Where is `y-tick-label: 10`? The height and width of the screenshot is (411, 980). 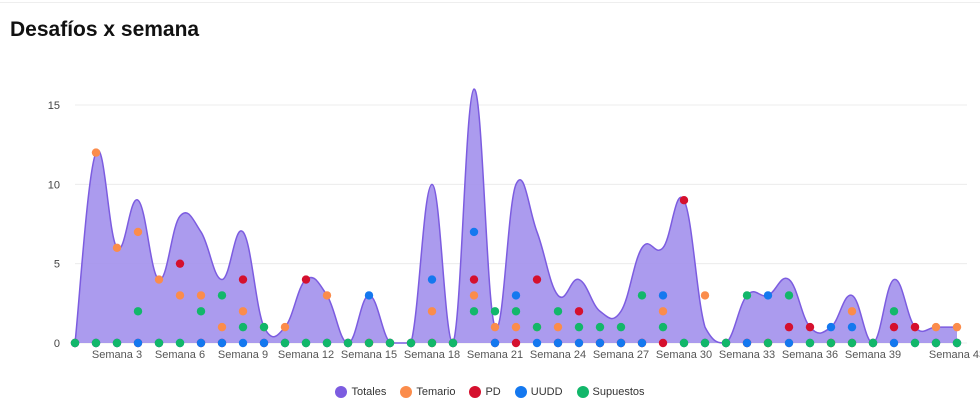
y-tick-label: 10 is located at coordinates (54, 185).